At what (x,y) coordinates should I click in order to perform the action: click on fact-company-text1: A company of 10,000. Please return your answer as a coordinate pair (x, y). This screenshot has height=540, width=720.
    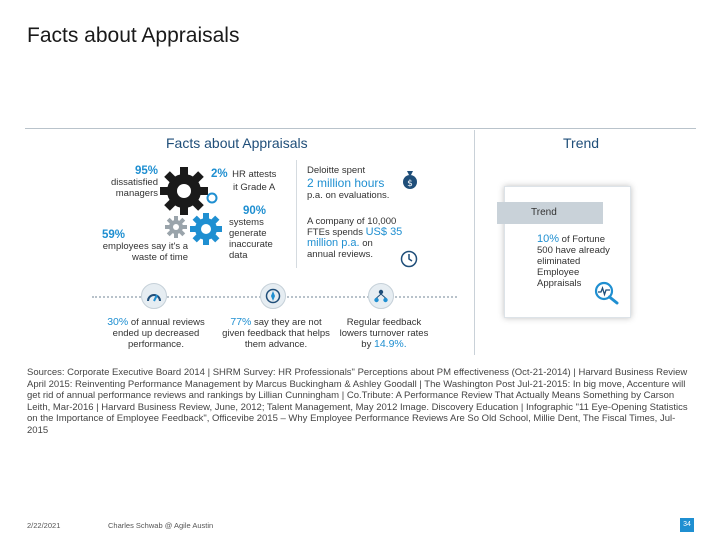
    Looking at the image, I should click on (352, 221).